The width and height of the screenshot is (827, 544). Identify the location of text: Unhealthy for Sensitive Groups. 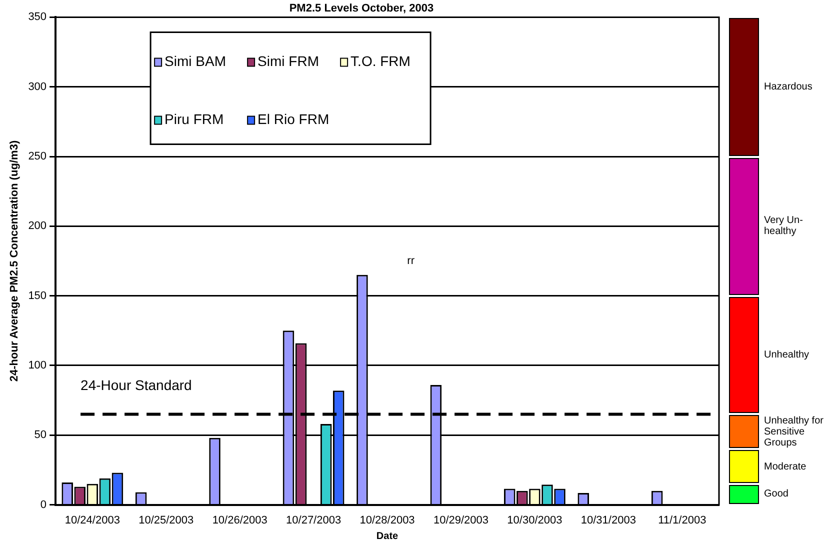
(794, 431).